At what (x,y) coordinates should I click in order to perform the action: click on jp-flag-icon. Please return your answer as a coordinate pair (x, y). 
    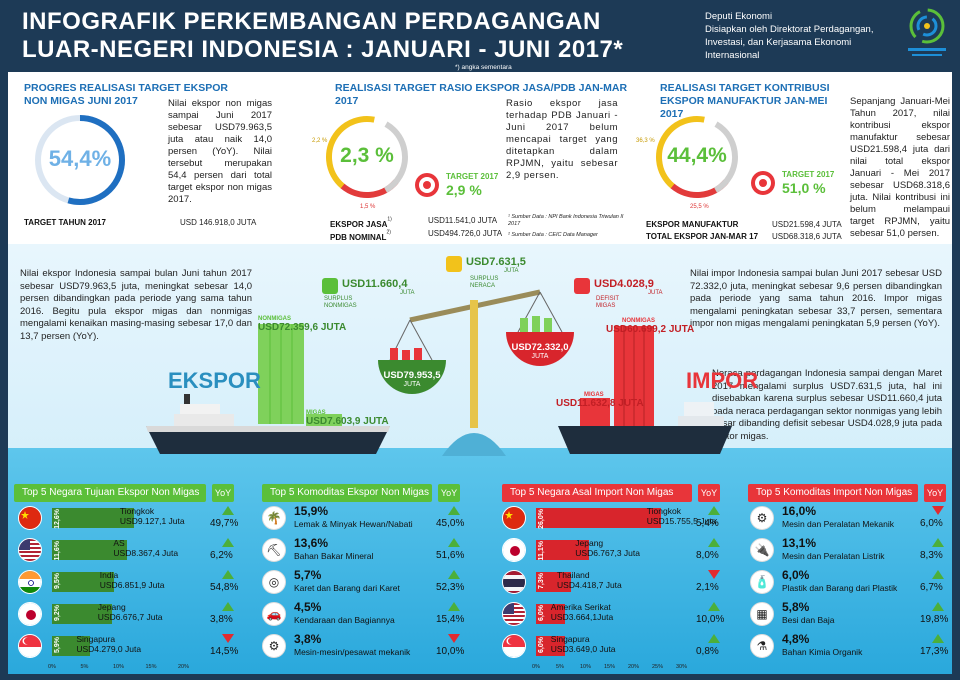
    Looking at the image, I should click on (30, 614).